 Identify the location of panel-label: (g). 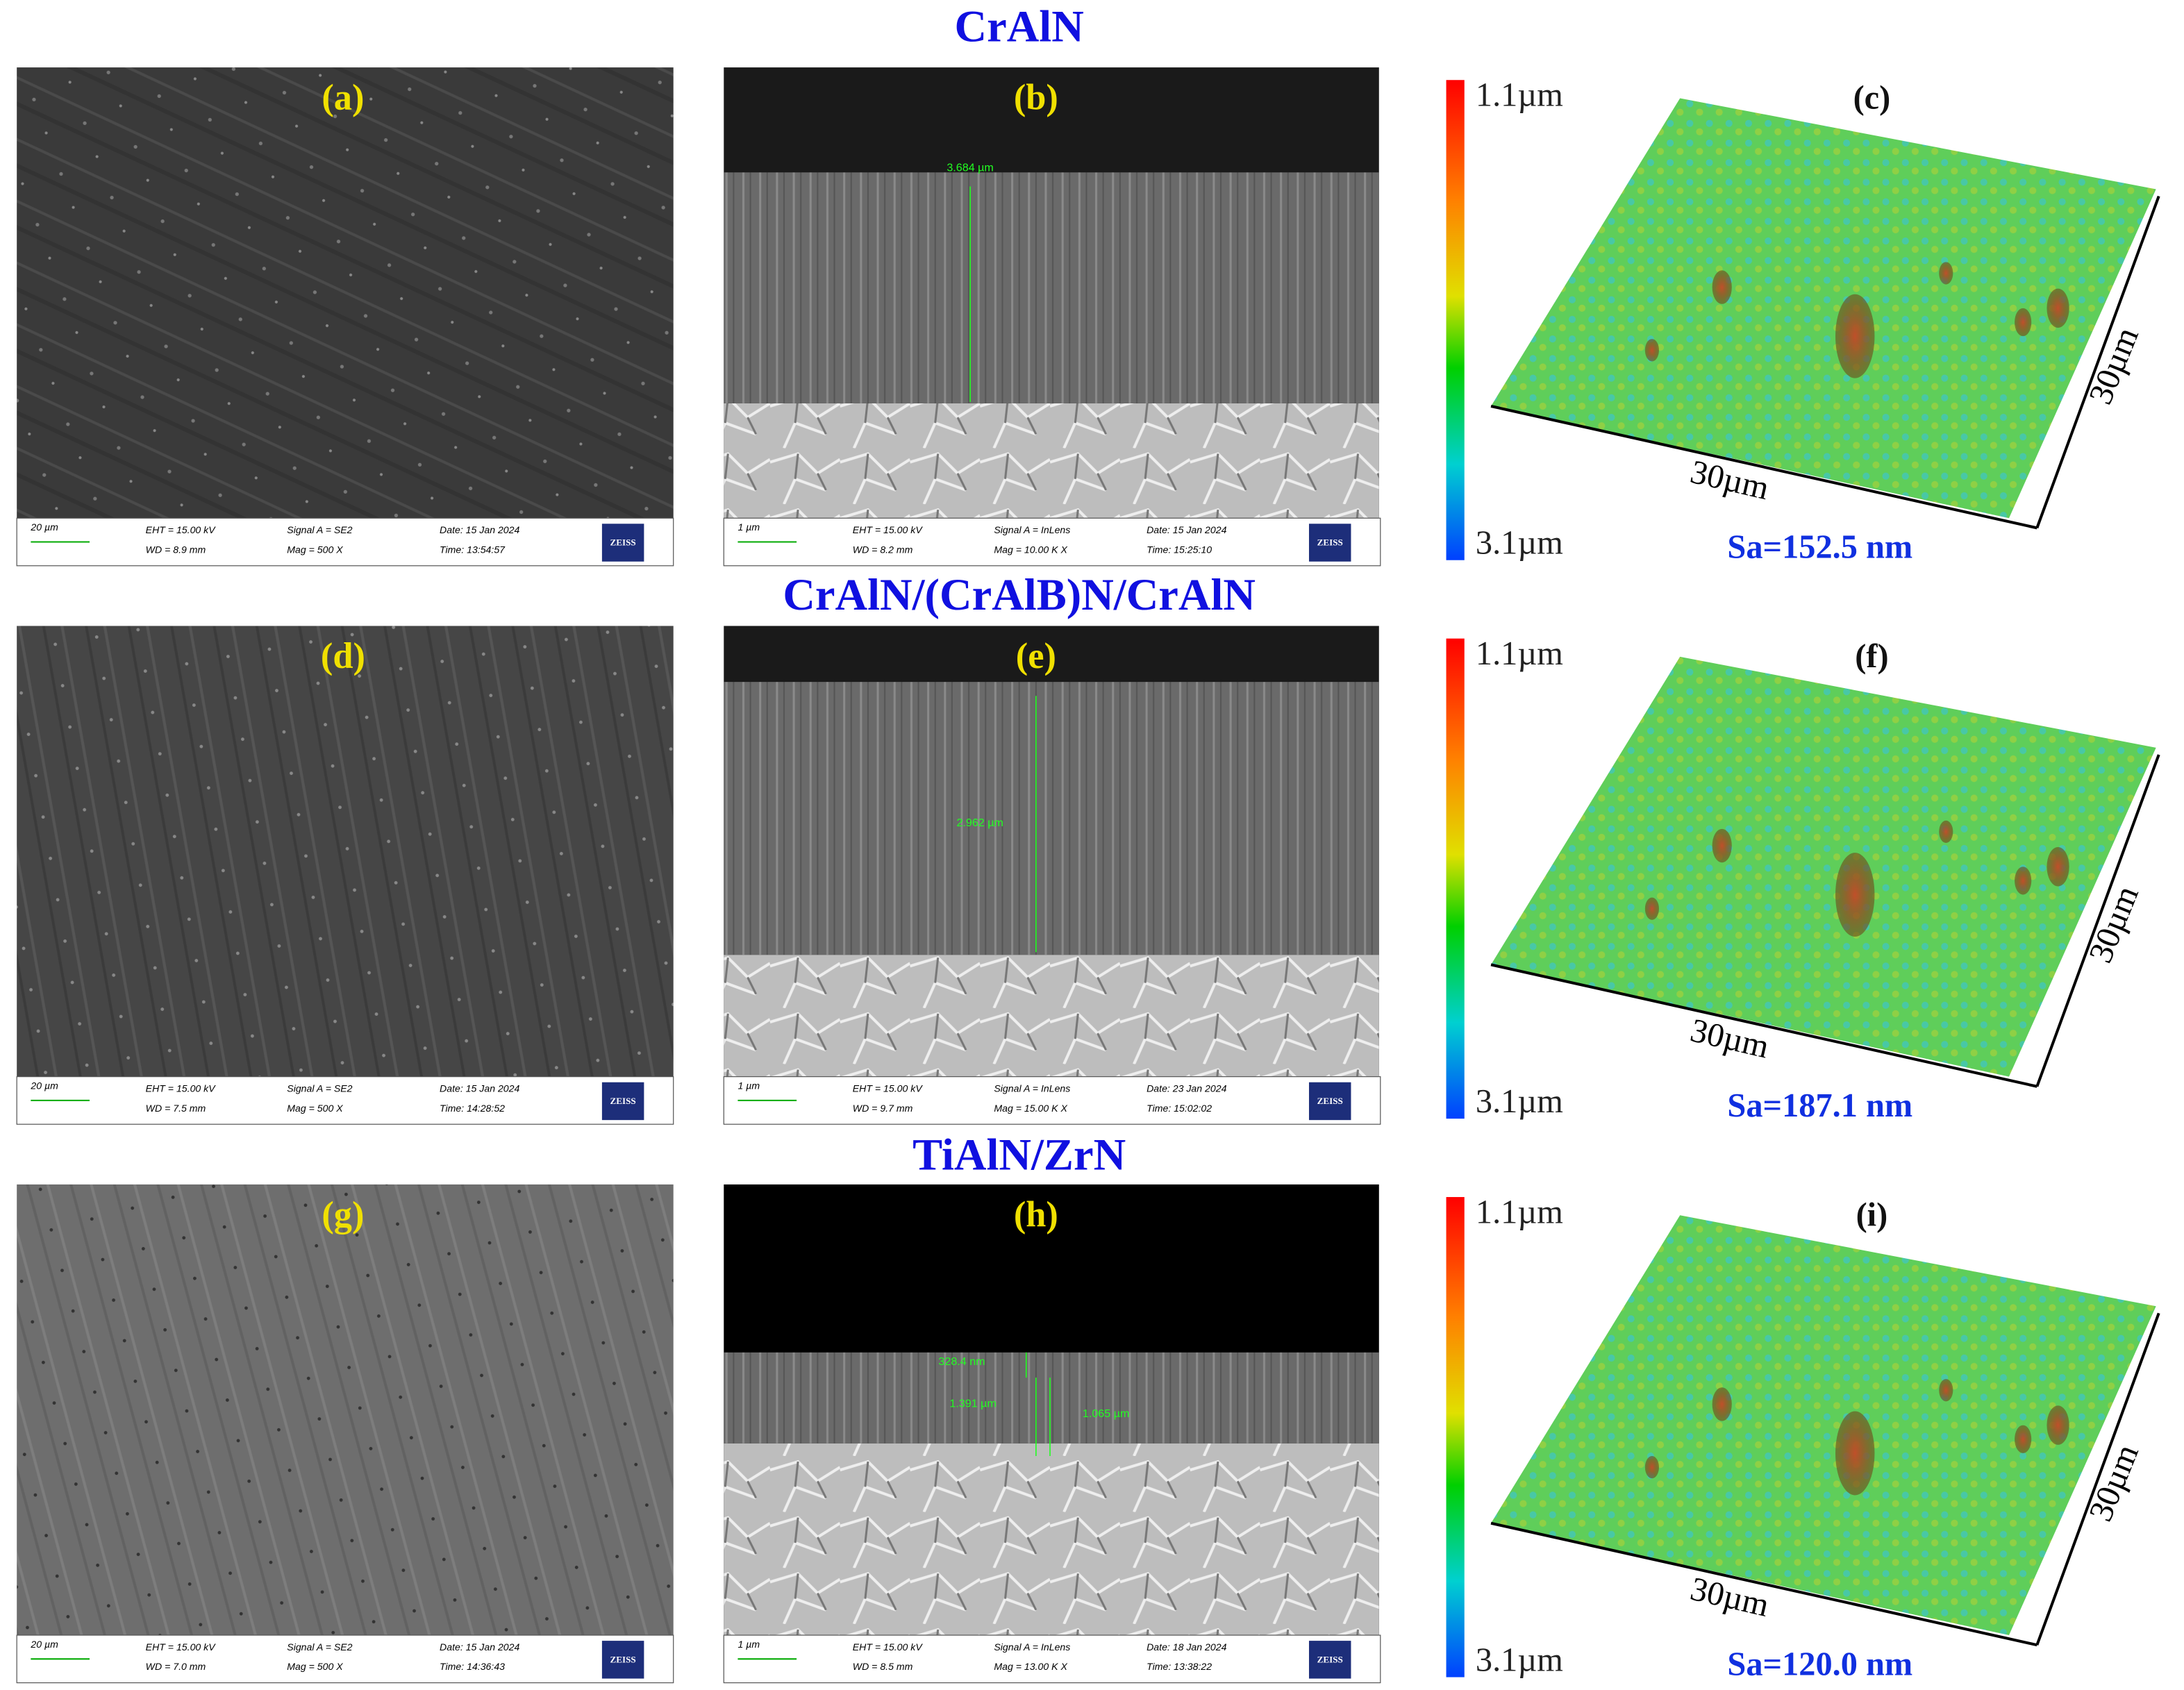
(343, 1214).